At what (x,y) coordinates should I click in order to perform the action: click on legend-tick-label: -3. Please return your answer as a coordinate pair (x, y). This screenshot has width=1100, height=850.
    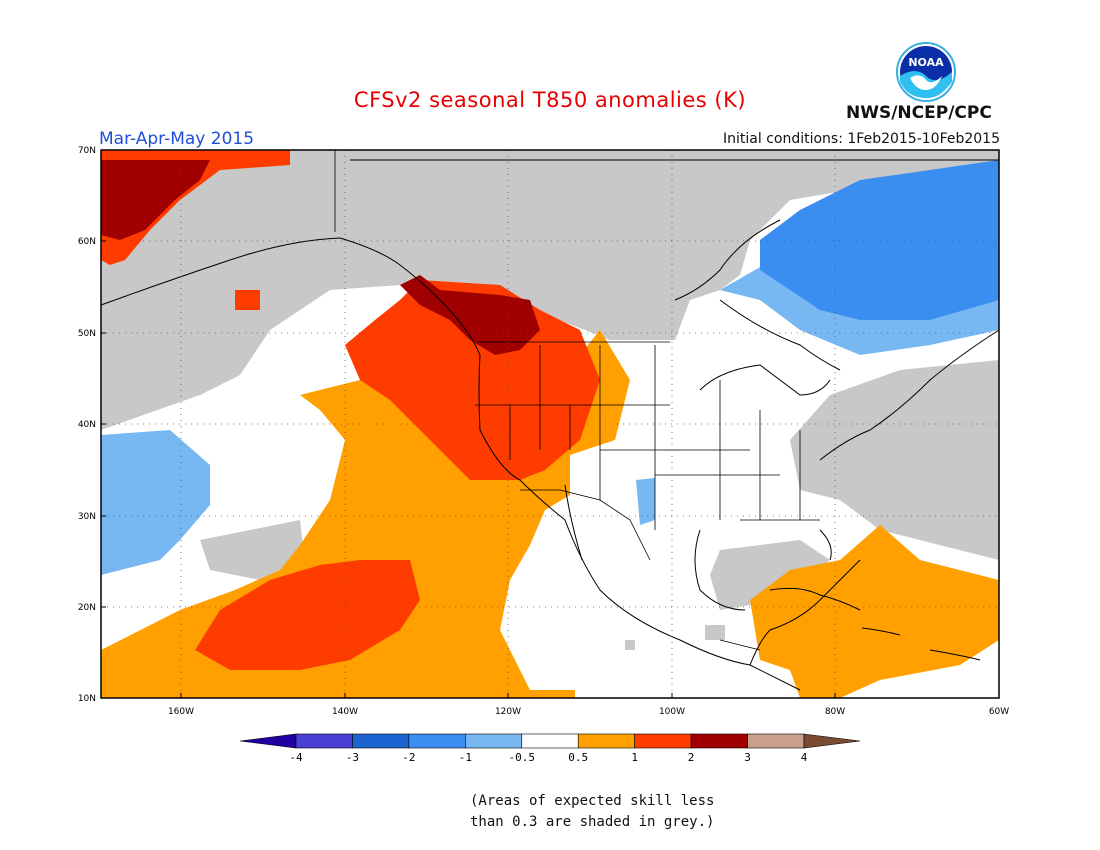
    Looking at the image, I should click on (352, 757).